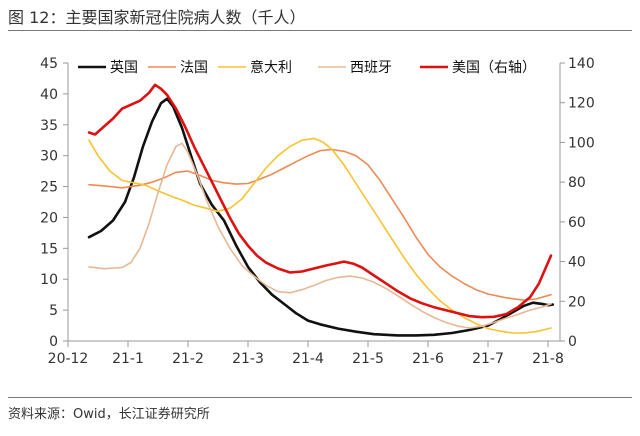  What do you see at coordinates (157, 17) in the screenshot?
I see `chart-title: 图 12：主要国家新冠住院病人数（千人）` at bounding box center [157, 17].